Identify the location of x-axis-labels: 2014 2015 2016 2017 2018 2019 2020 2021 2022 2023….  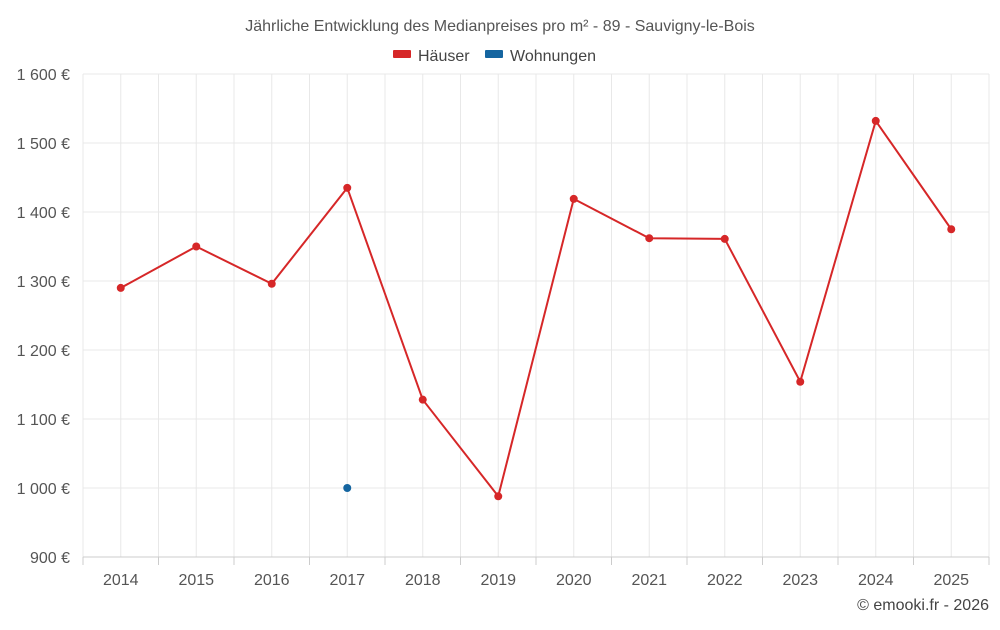
(536, 580).